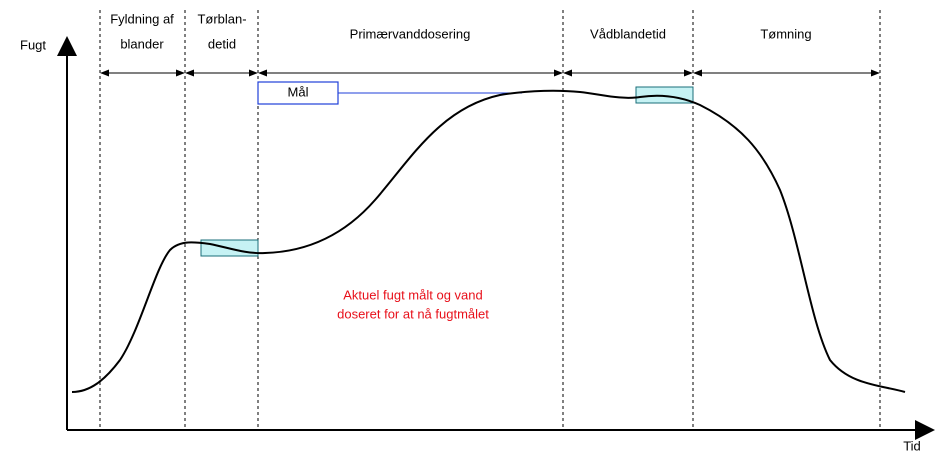 The image size is (939, 454). I want to click on annotation: doseret for at nå fugtmålet, so click(413, 313).